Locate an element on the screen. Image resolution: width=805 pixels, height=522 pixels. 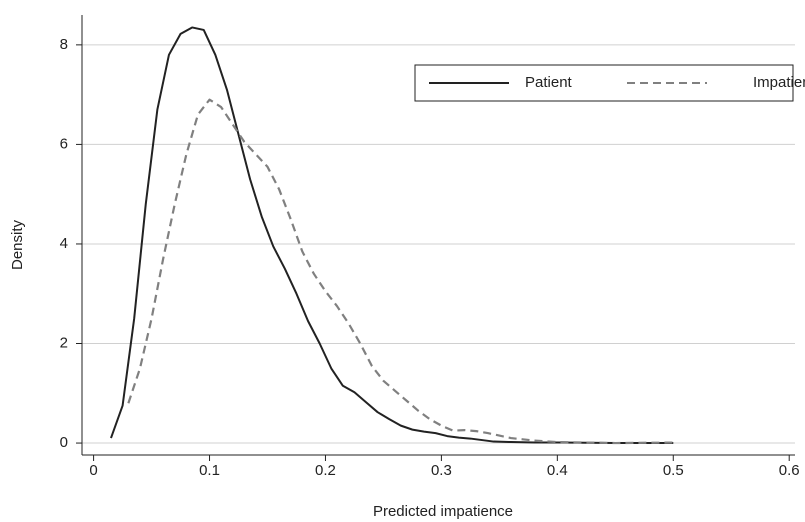
x-axis-label: Predicted impatience is located at coordinates (443, 511).